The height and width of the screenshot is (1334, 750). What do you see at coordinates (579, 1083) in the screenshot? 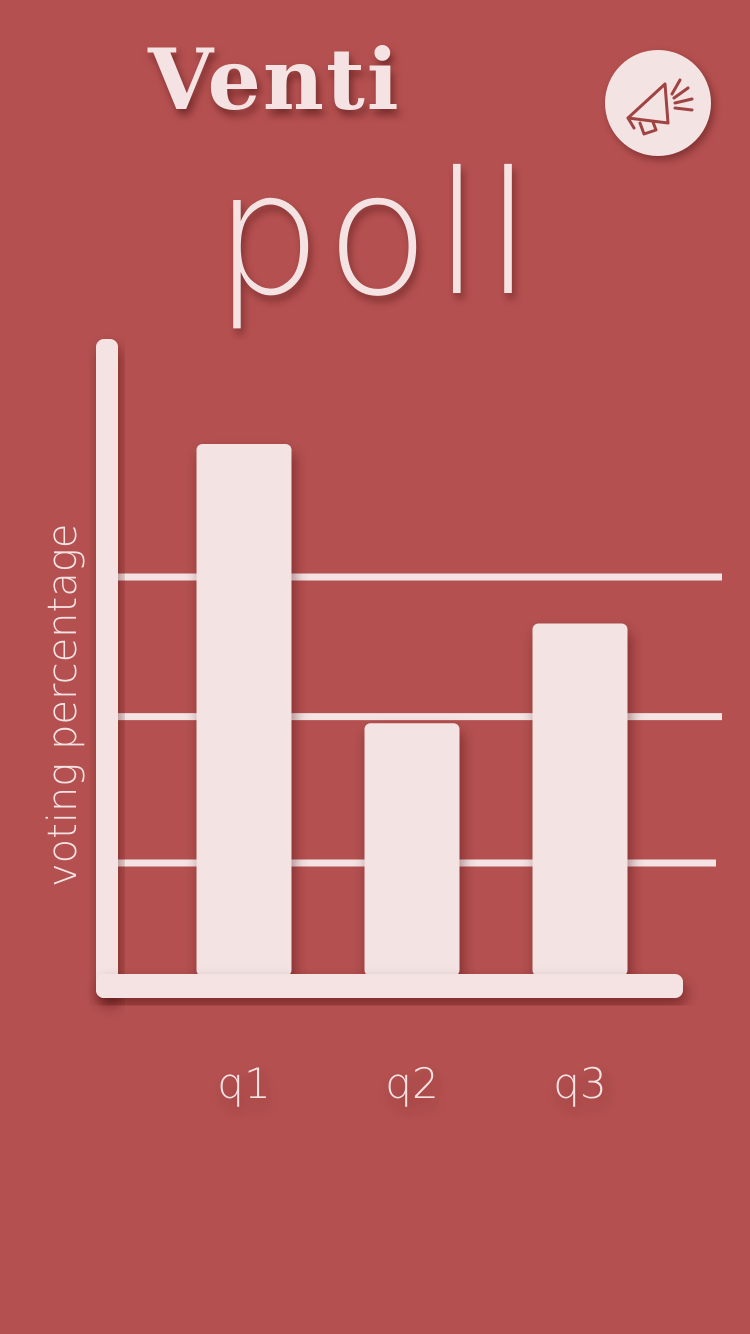
I see `x-tick-label: q3` at bounding box center [579, 1083].